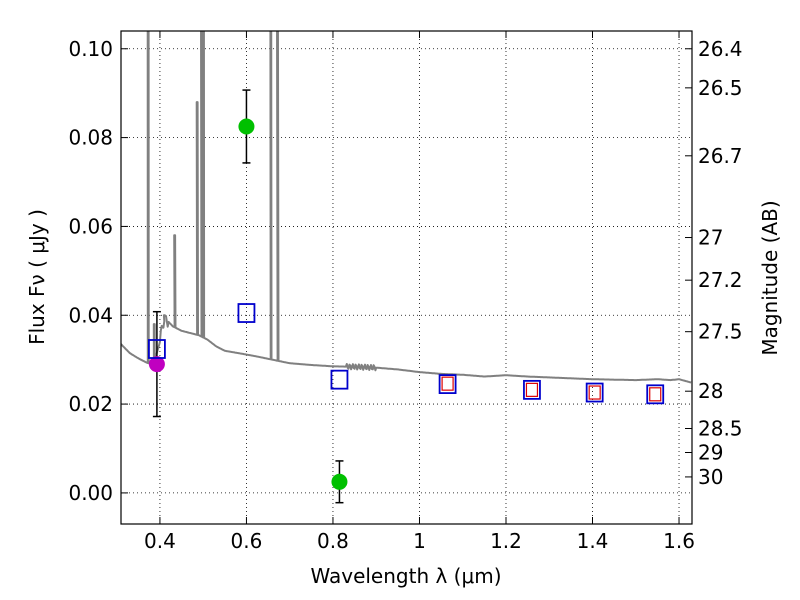 The width and height of the screenshot is (800, 600). Describe the element at coordinates (37, 277) in the screenshot. I see `y-axis-label-left: Flux Fν ( μJy )` at that location.